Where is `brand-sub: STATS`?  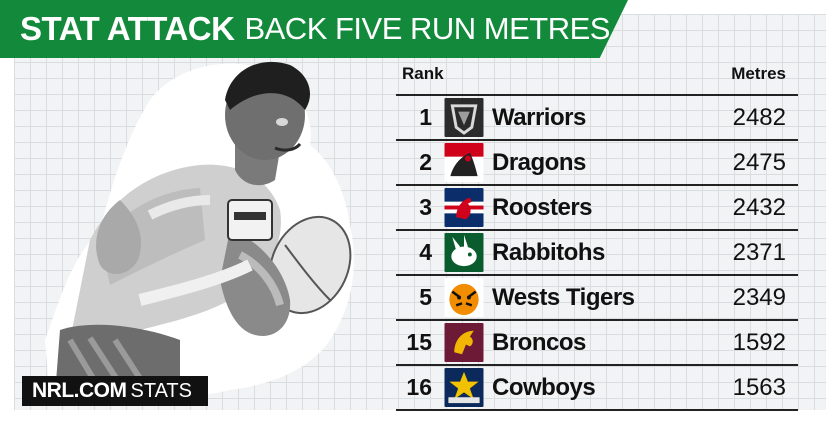 brand-sub: STATS is located at coordinates (161, 390).